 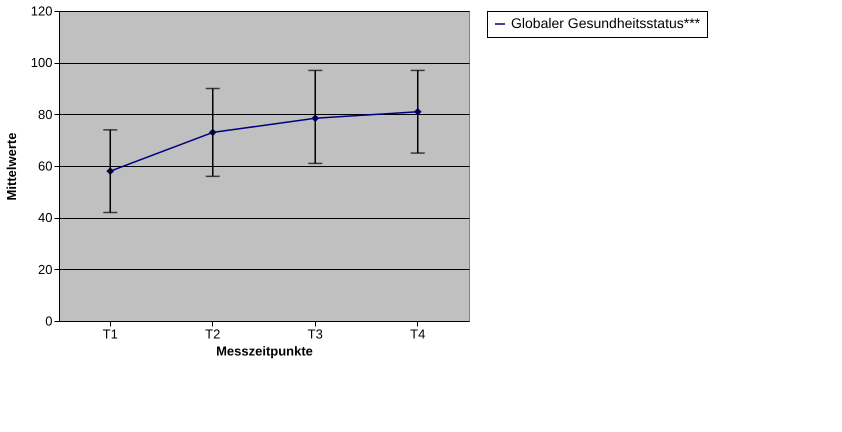 What do you see at coordinates (418, 334) in the screenshot?
I see `x-tick-label: T4` at bounding box center [418, 334].